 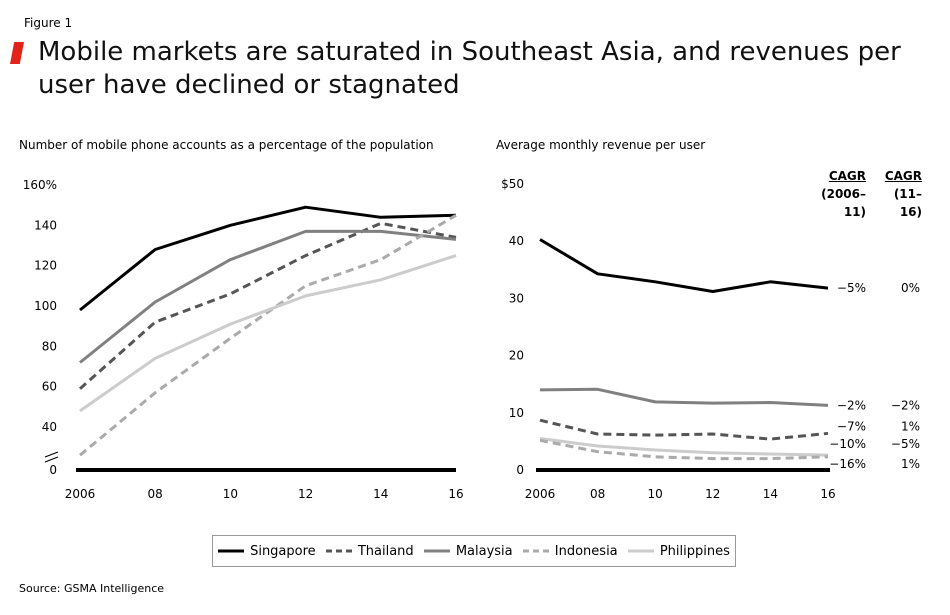 I want to click on cagr-header-2006-11: CAGR (2006–11), so click(x=838, y=194).